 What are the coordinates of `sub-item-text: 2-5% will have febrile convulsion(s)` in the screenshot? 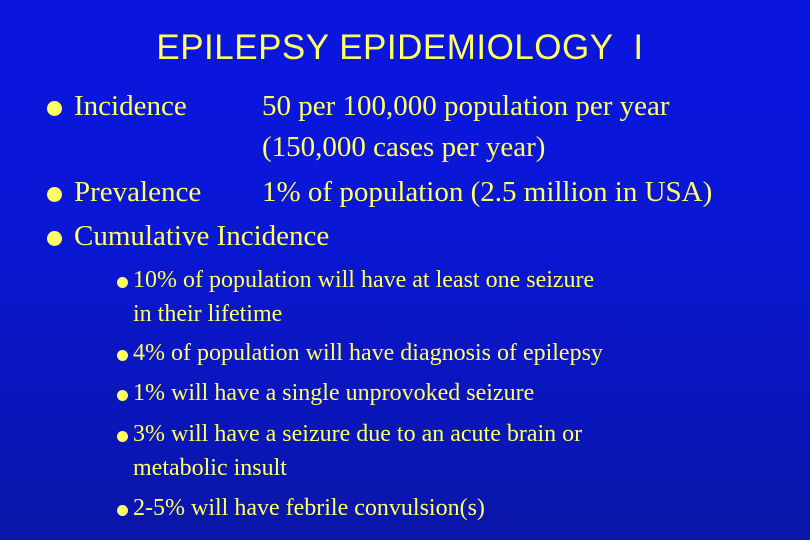 It's located at (309, 508).